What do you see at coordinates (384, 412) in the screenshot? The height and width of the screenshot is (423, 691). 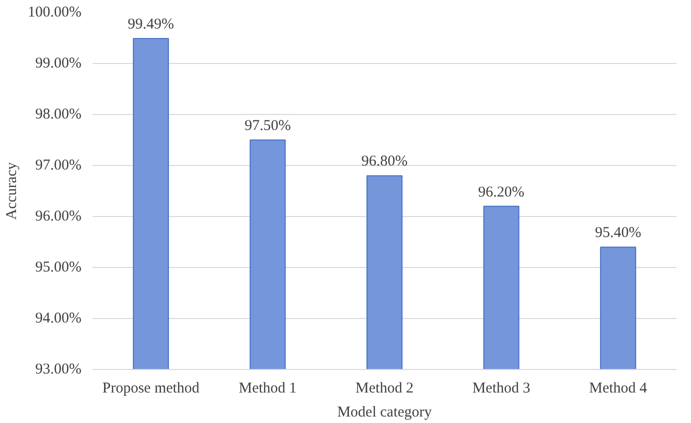 I see `x-axis-title: Model category` at bounding box center [384, 412].